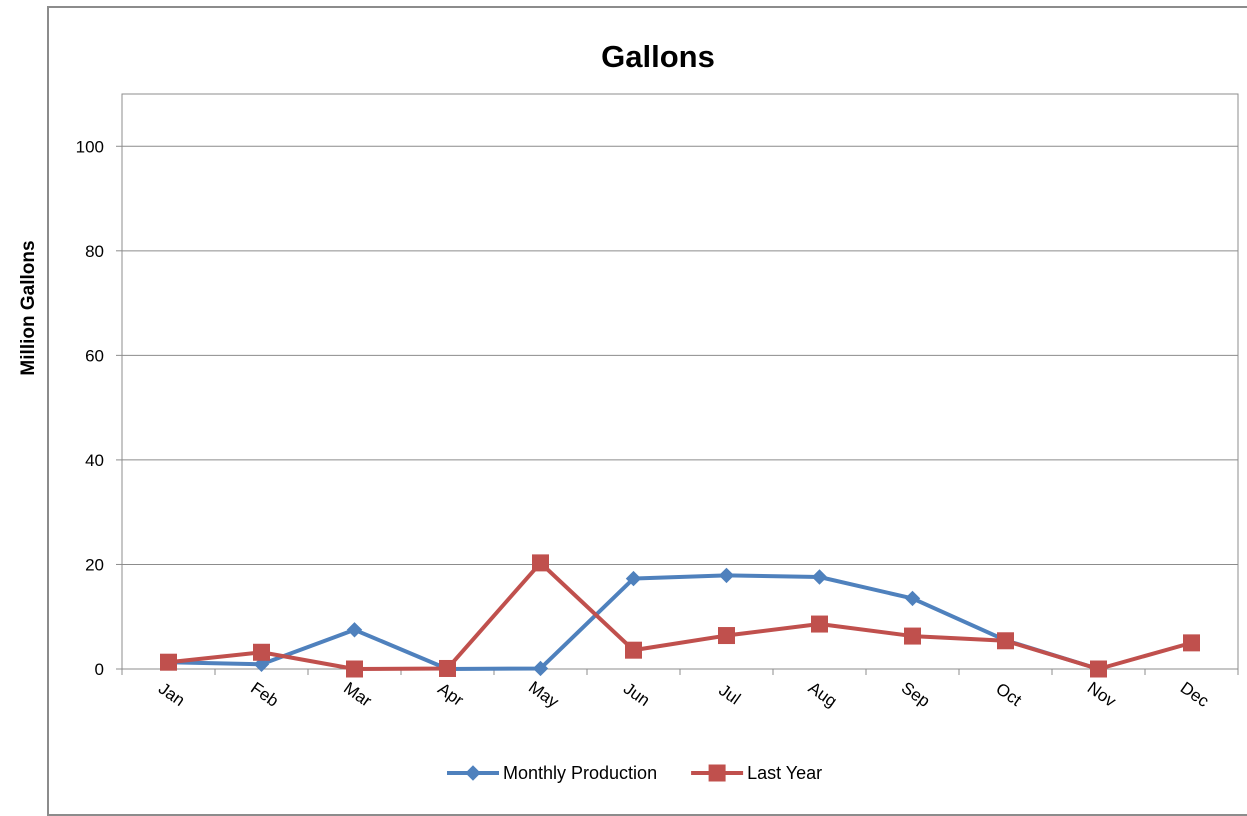 This screenshot has width=1247, height=816. I want to click on legend-item: Last Year, so click(756, 773).